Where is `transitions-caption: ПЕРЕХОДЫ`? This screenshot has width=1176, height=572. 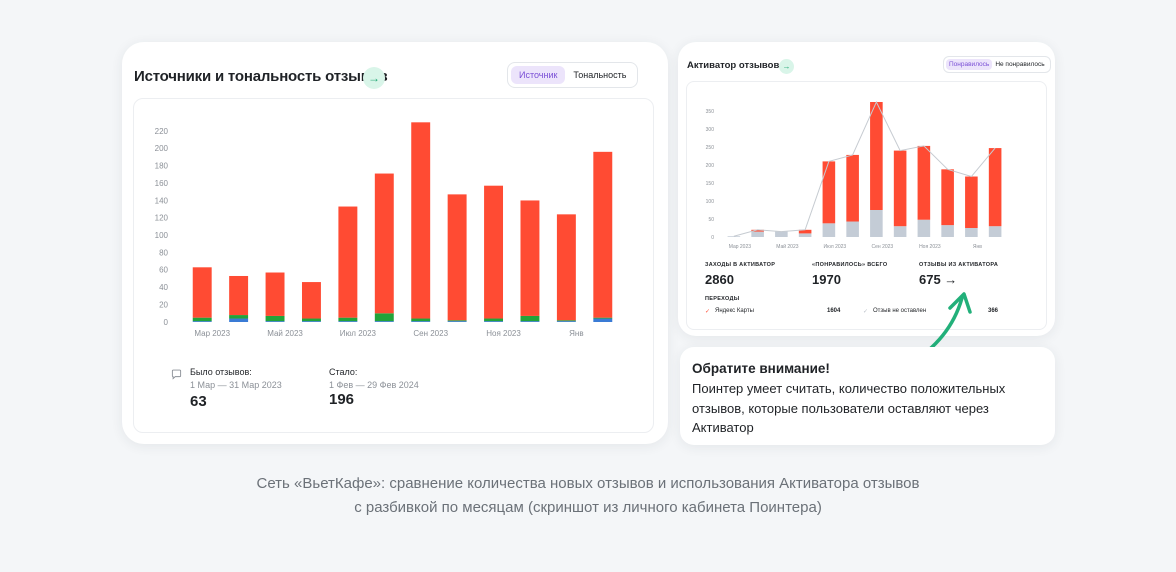 transitions-caption: ПЕРЕХОДЫ is located at coordinates (722, 299).